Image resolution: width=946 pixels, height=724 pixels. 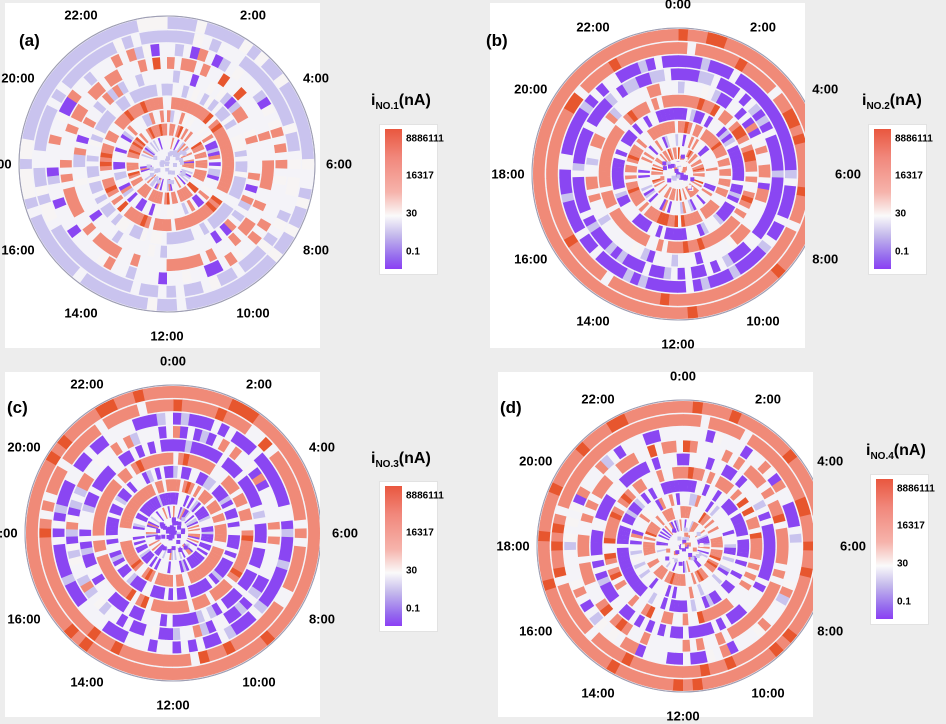 I want to click on angular-tick-label: 20:00, so click(x=535, y=461).